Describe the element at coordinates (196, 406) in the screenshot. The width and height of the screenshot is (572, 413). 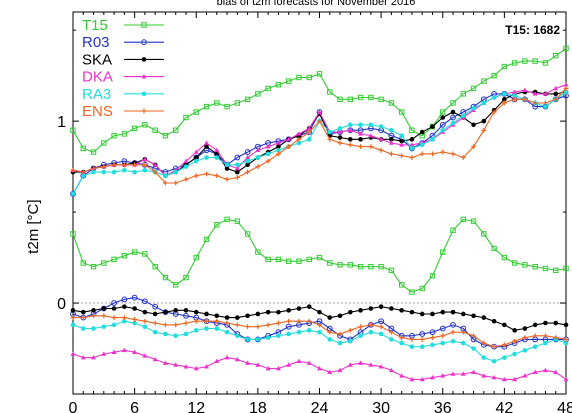
I see `x-tick-label: 12` at that location.